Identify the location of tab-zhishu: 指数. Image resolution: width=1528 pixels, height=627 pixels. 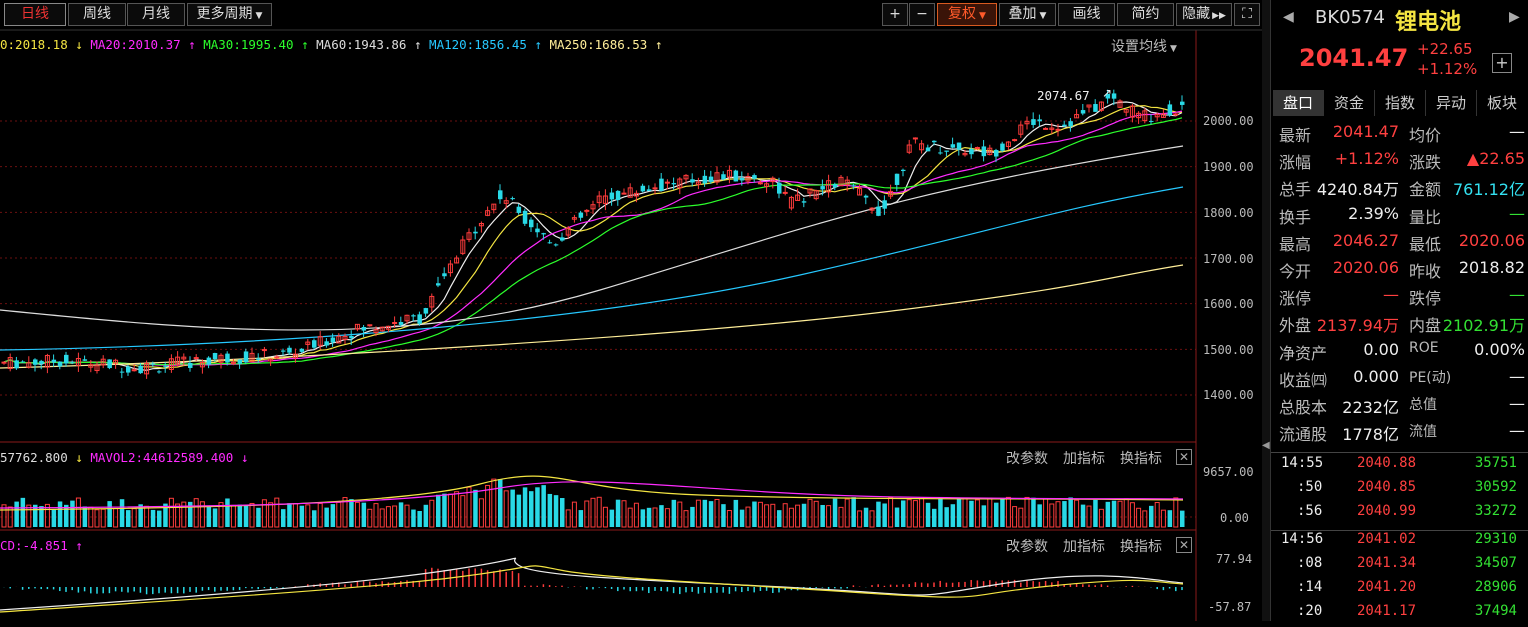
(1400, 103).